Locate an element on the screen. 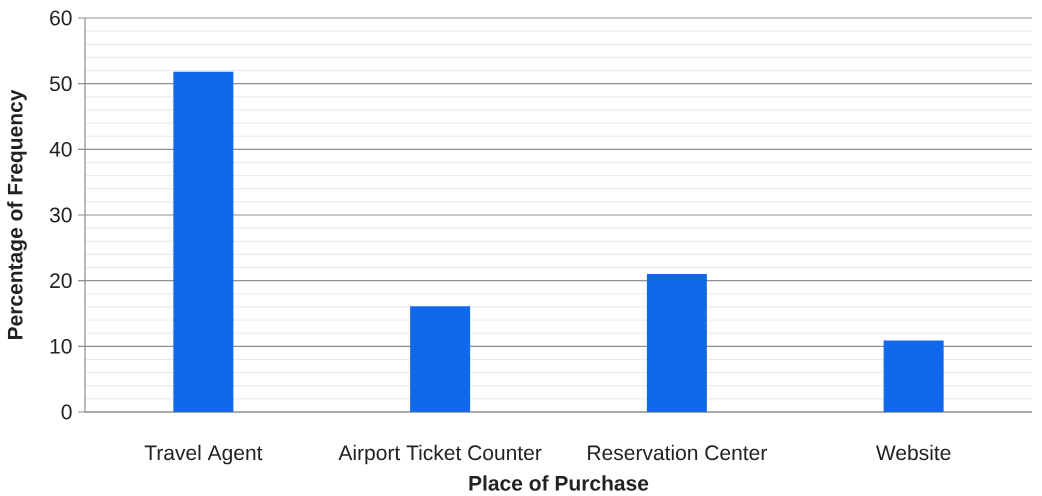 The width and height of the screenshot is (1042, 496). y-tick-label: 40 is located at coordinates (60, 149).